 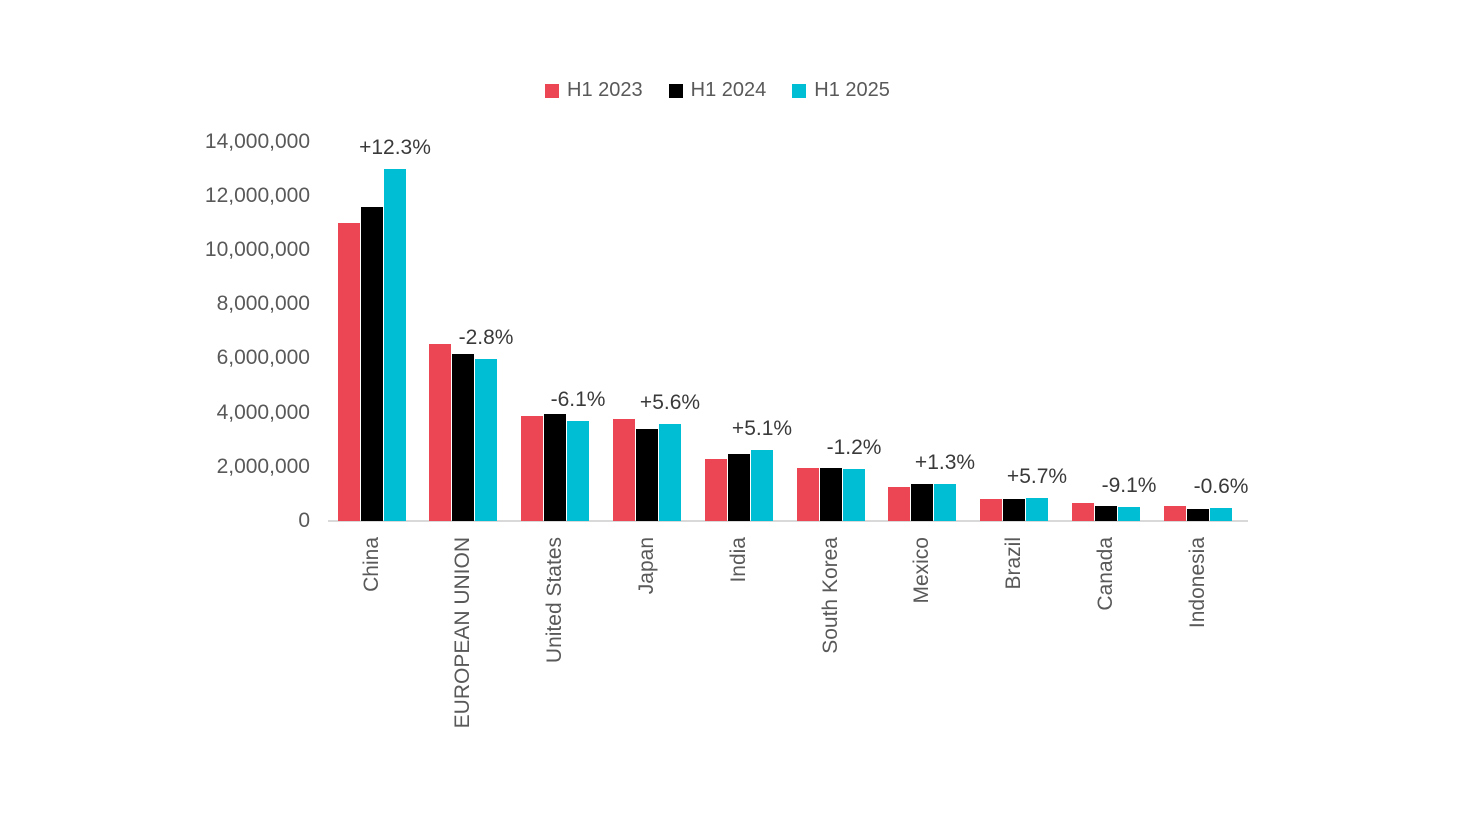 I want to click on legend-item: H1 2025, so click(x=841, y=90).